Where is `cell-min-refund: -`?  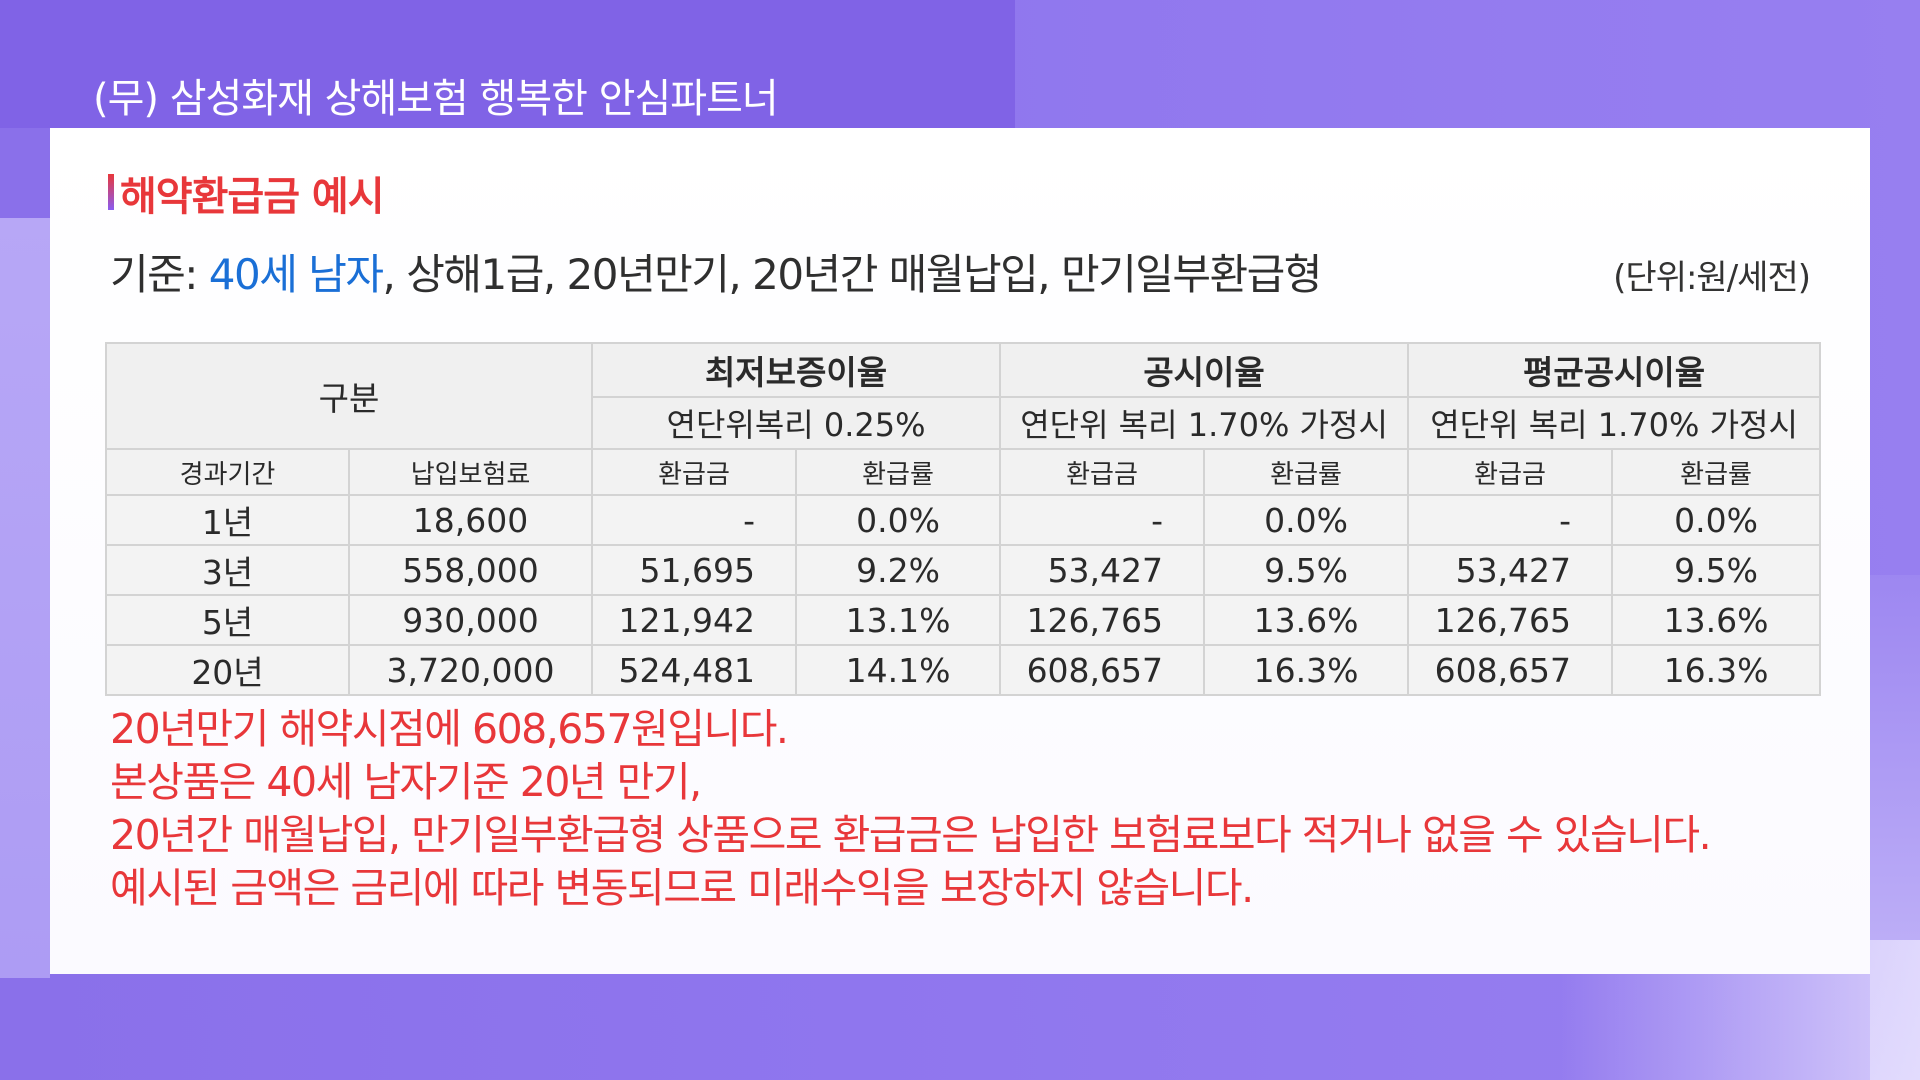 cell-min-refund: - is located at coordinates (694, 520).